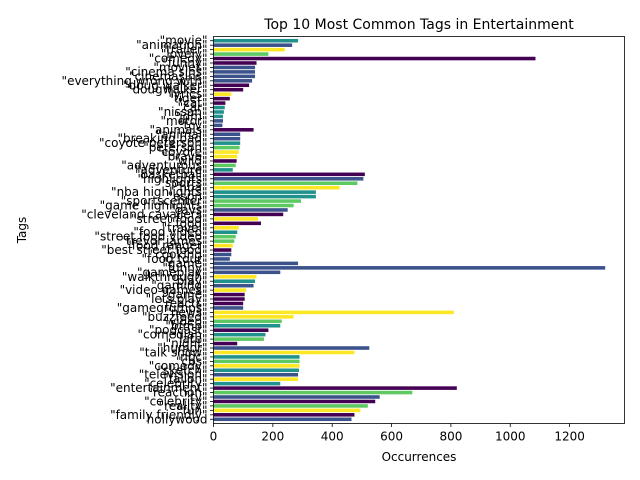 The width and height of the screenshot is (640, 480). Describe the element at coordinates (192, 410) in the screenshot. I see `y-tick-label-83: "fun"` at that location.